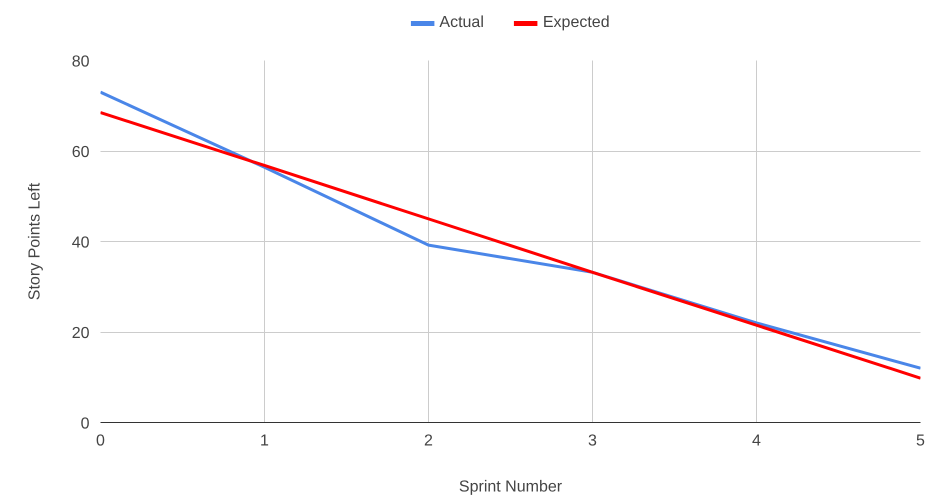 The height and width of the screenshot is (500, 928). What do you see at coordinates (81, 333) in the screenshot?
I see `y-tick-label: 20` at bounding box center [81, 333].